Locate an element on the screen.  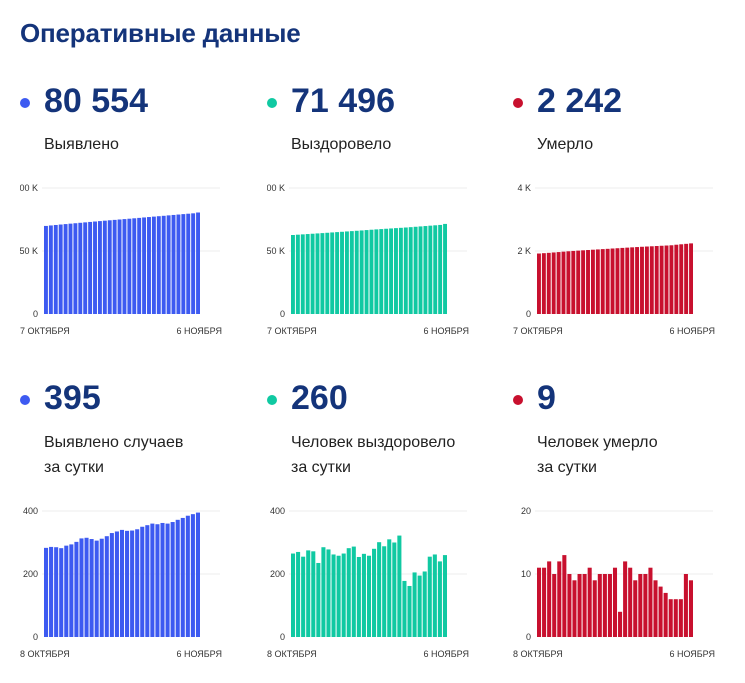
chart-detected-total: 100 K 50 K 0 7 ОКТЯБРЯ 6 НОЯБРЯ is located at coordinates (121, 259).